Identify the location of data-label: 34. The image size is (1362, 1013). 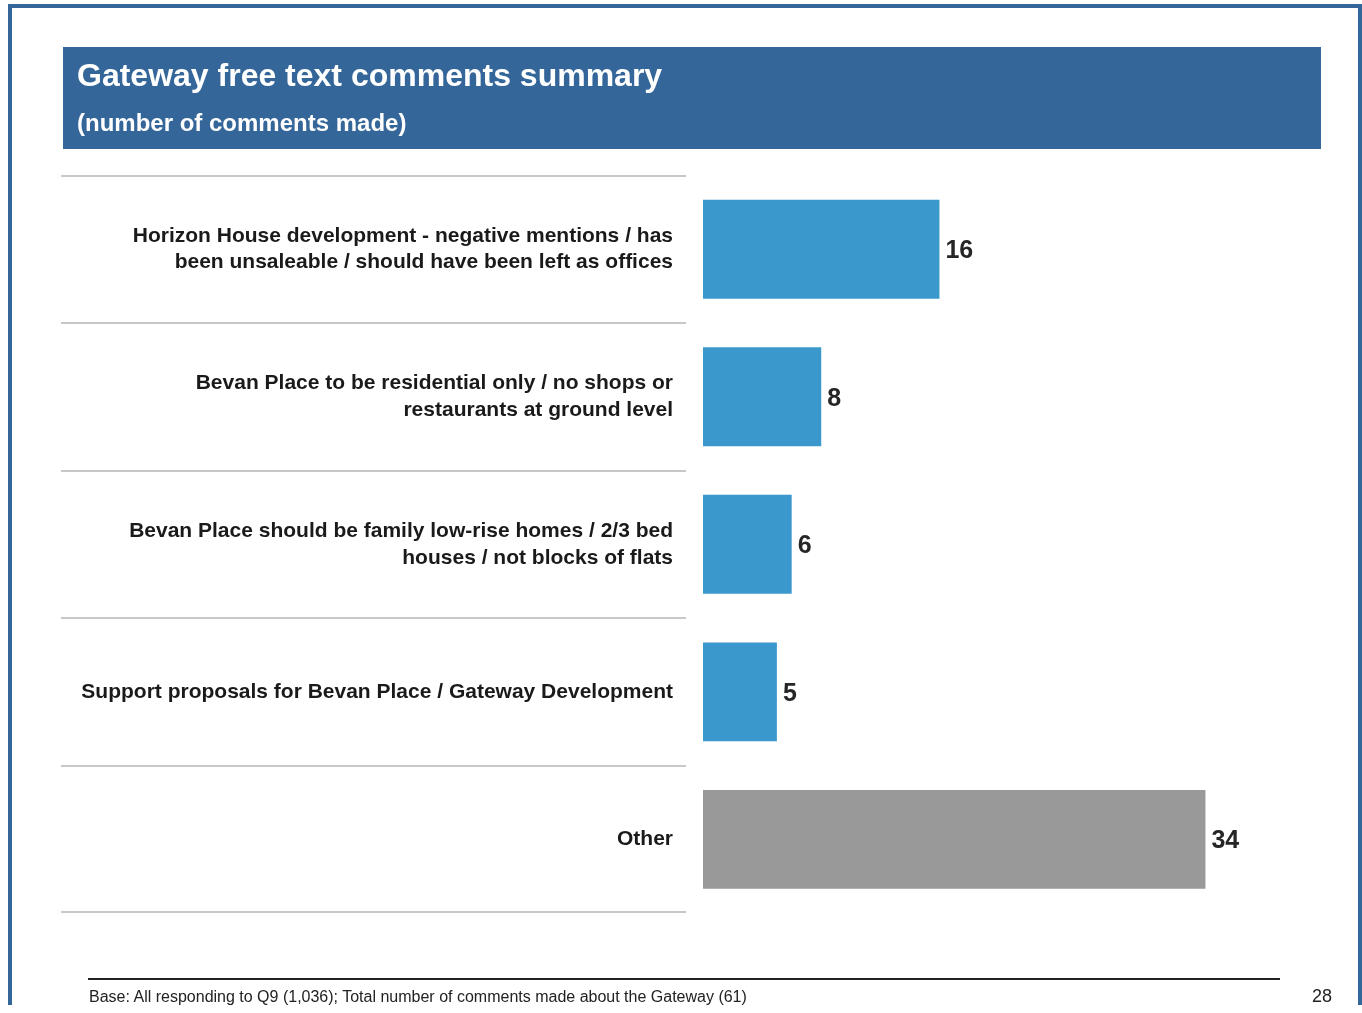
(1225, 839).